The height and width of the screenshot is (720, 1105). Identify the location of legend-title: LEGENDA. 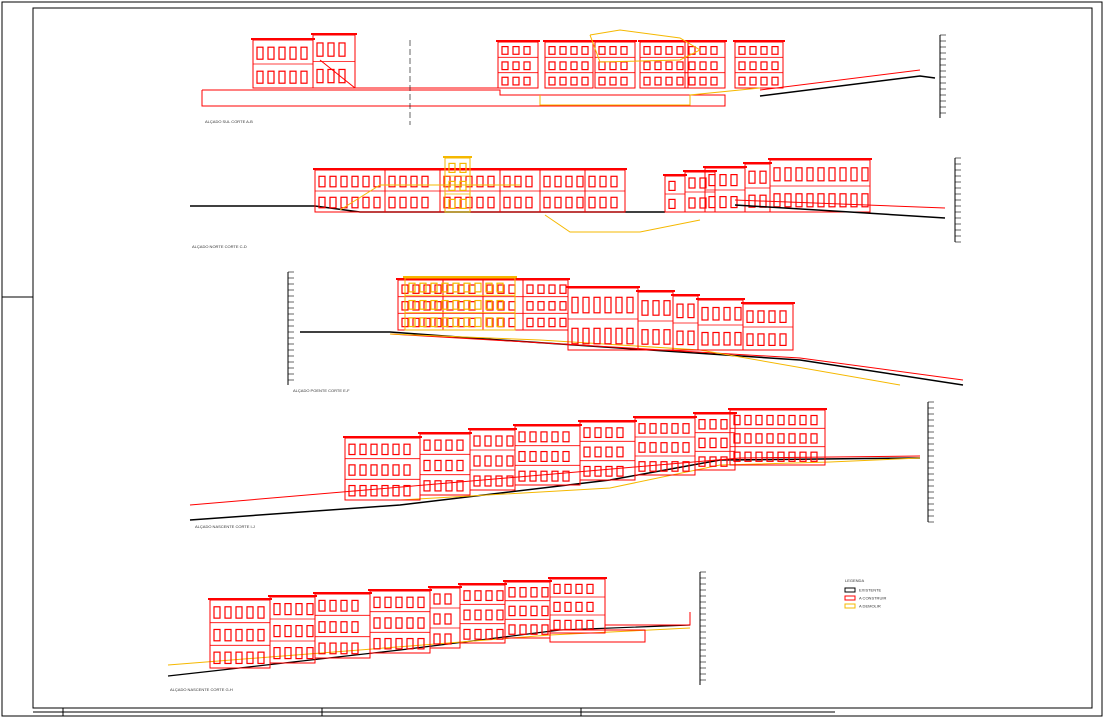
(854, 580).